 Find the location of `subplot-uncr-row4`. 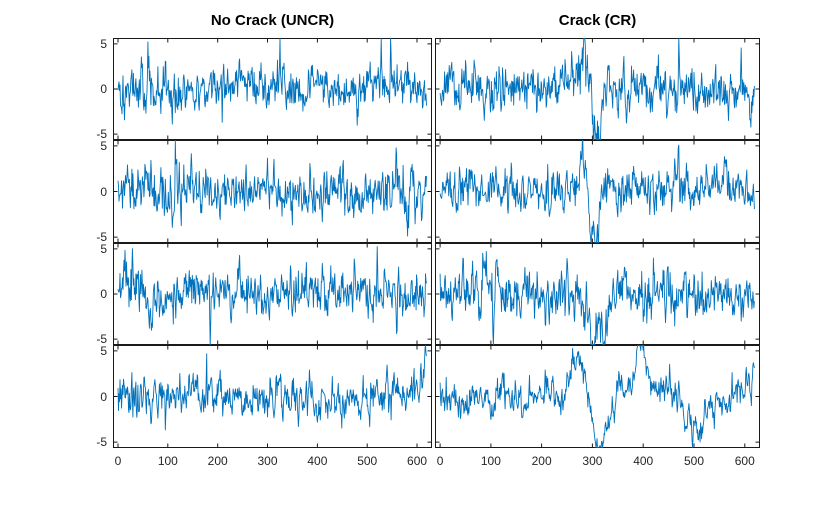

subplot-uncr-row4 is located at coordinates (272, 396).